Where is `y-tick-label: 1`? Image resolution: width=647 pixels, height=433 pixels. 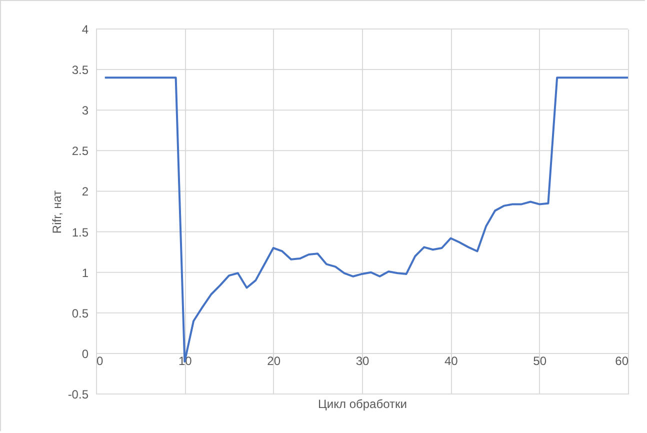
y-tick-label: 1 is located at coordinates (85, 273).